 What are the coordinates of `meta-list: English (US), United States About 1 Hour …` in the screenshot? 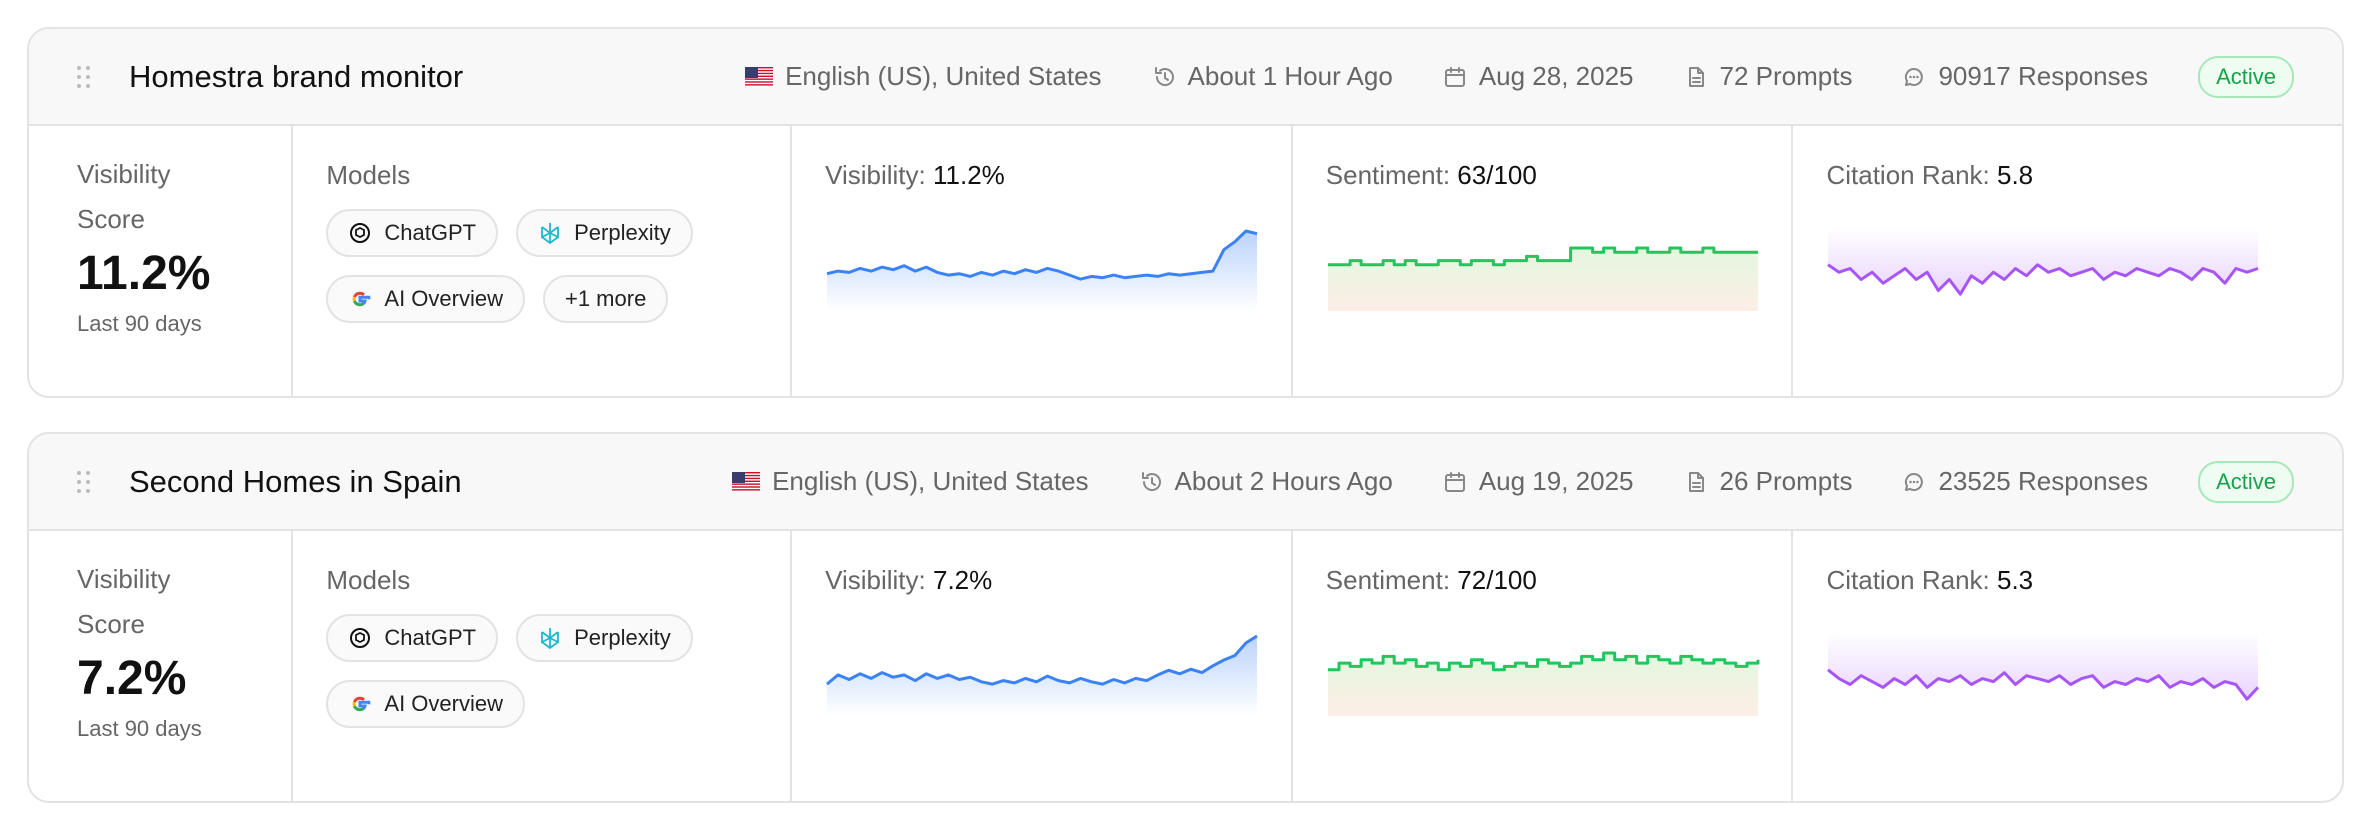 It's located at (1519, 76).